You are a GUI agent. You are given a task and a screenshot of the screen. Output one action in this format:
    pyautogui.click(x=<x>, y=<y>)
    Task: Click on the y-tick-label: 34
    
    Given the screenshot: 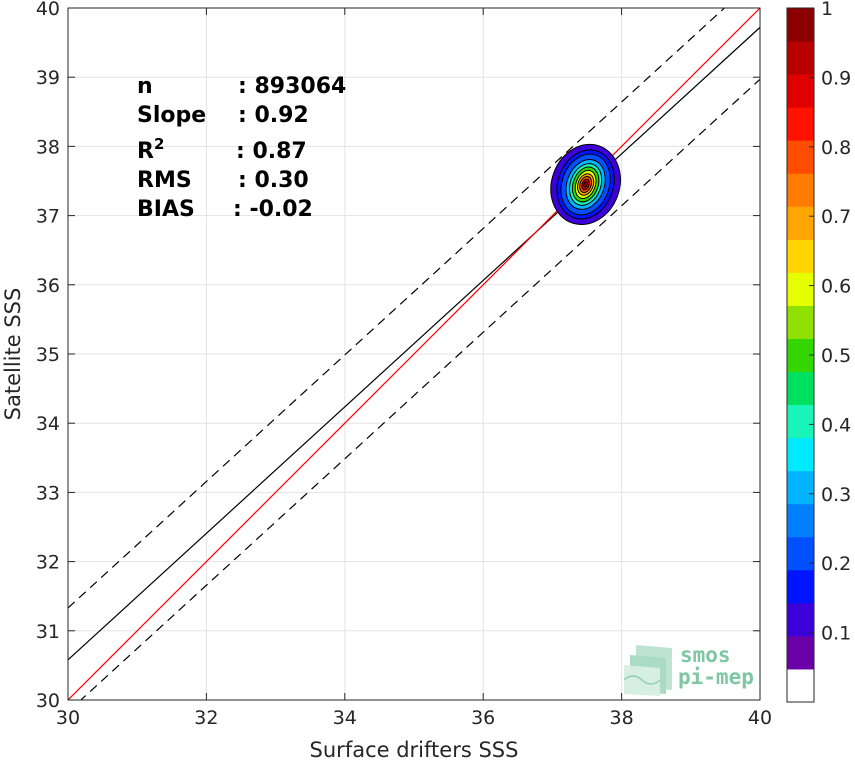 What is the action you would take?
    pyautogui.click(x=48, y=424)
    